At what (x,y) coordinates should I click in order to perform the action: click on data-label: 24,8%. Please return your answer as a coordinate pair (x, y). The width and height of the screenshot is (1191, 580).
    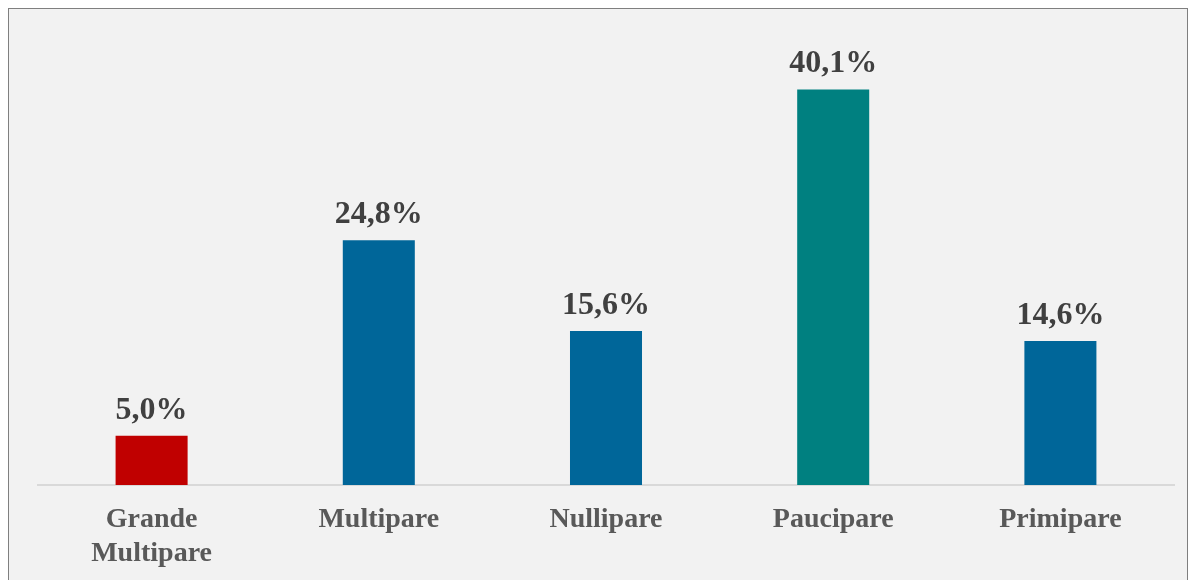
    Looking at the image, I should click on (378, 212).